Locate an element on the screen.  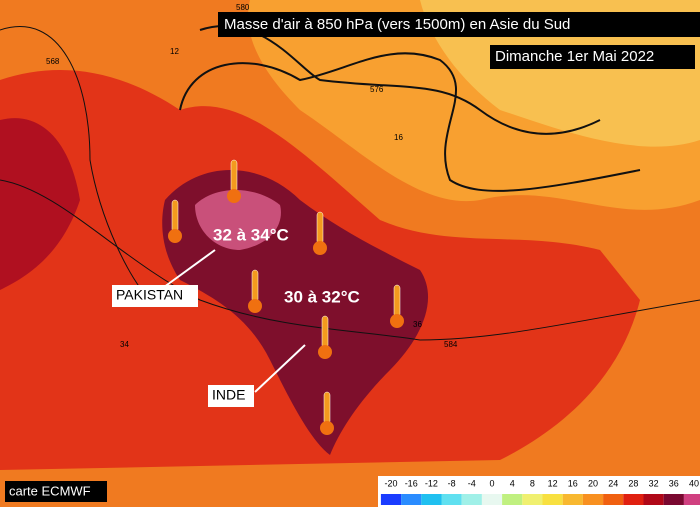
contour-label: 568 is located at coordinates (53, 61).